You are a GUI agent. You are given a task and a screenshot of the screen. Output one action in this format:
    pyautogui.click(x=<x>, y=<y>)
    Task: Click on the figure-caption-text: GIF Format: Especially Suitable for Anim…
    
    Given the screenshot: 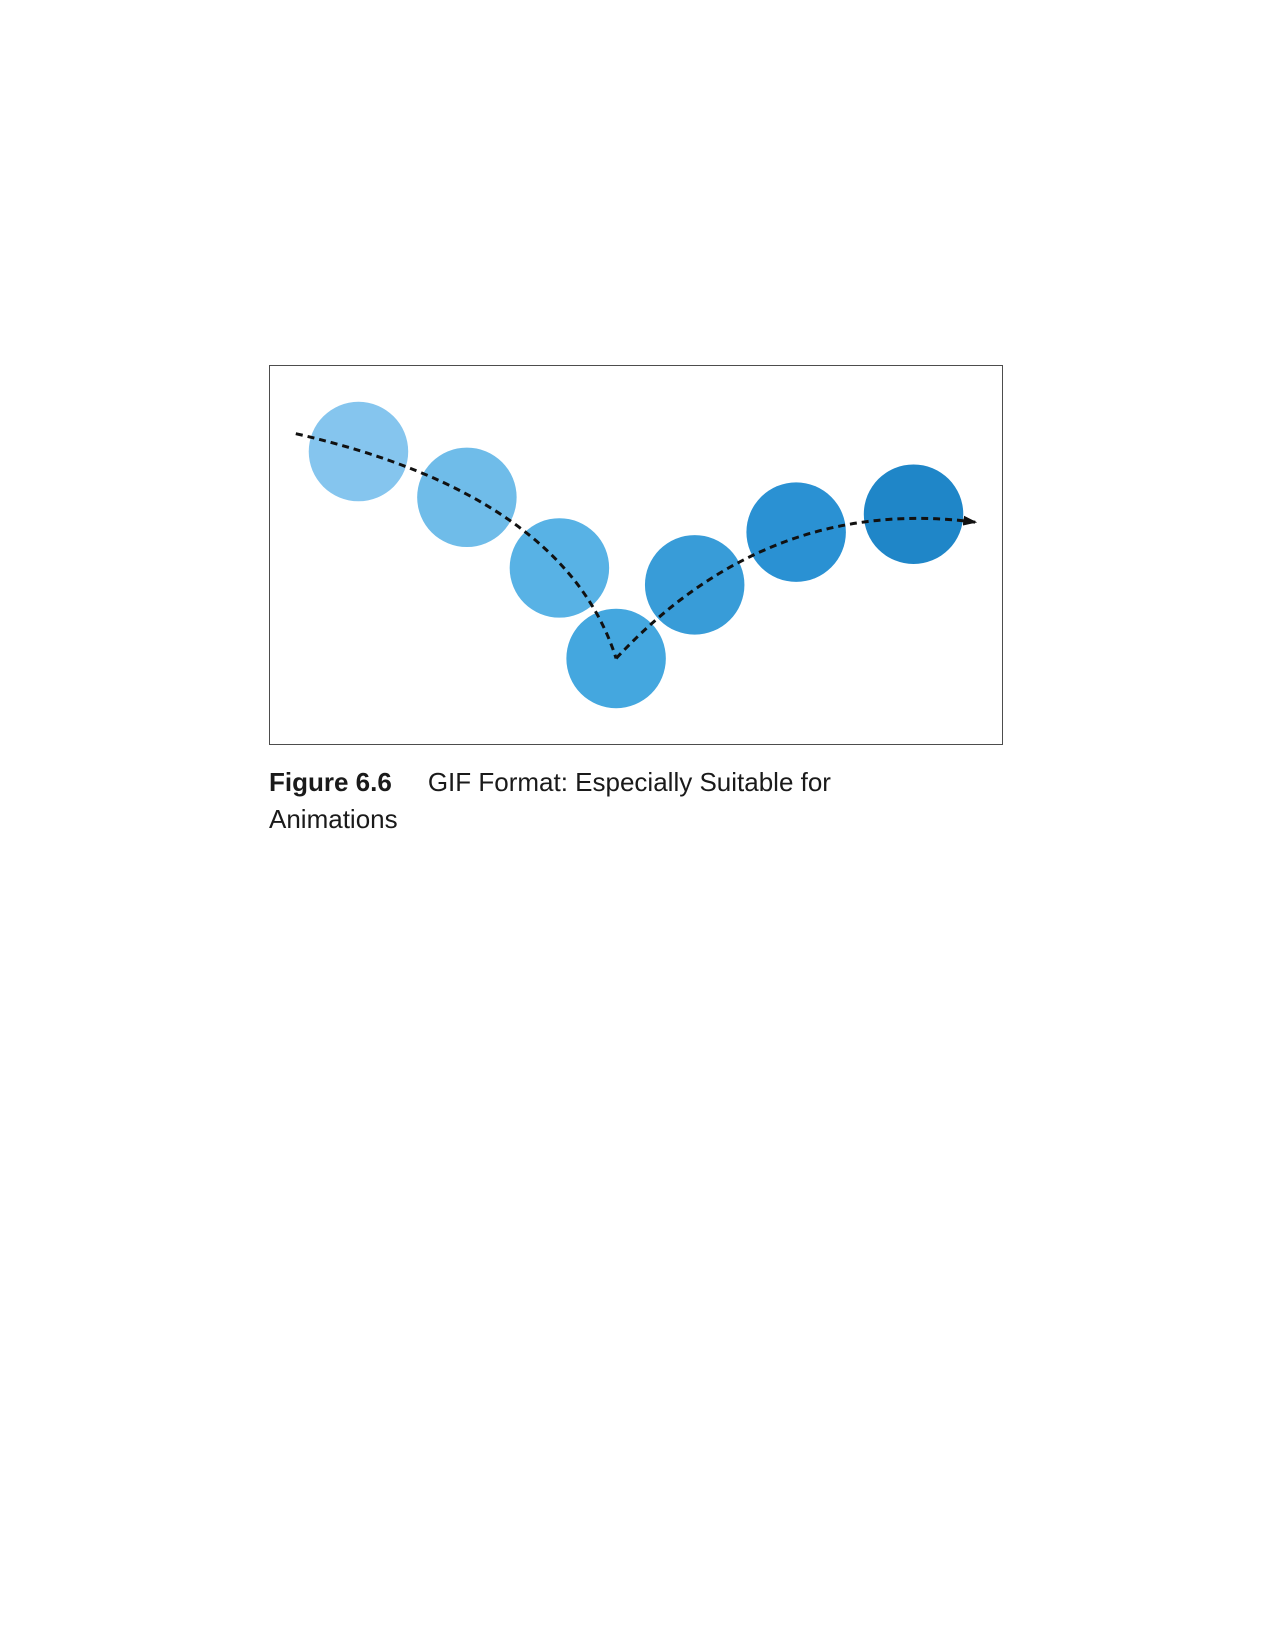 What is the action you would take?
    pyautogui.click(x=550, y=800)
    